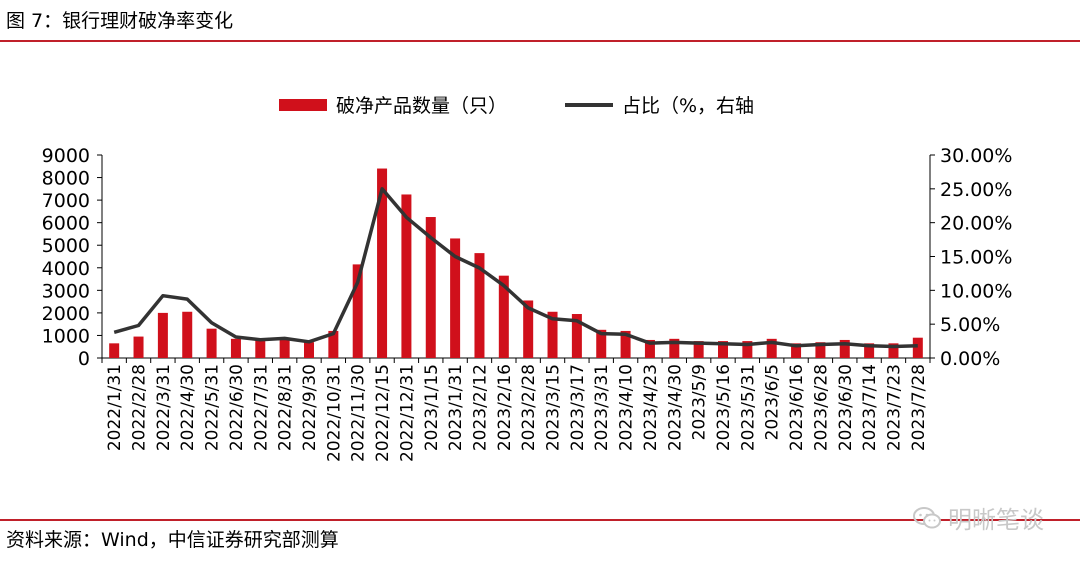  What do you see at coordinates (919, 407) in the screenshot?
I see `x-tick-label: 2023/7/28` at bounding box center [919, 407].